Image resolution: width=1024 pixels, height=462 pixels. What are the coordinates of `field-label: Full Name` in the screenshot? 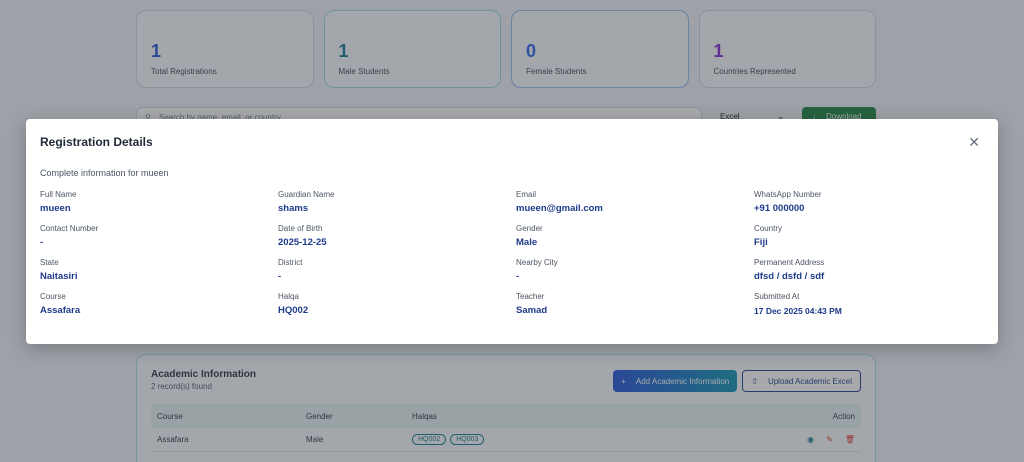 It's located at (58, 194).